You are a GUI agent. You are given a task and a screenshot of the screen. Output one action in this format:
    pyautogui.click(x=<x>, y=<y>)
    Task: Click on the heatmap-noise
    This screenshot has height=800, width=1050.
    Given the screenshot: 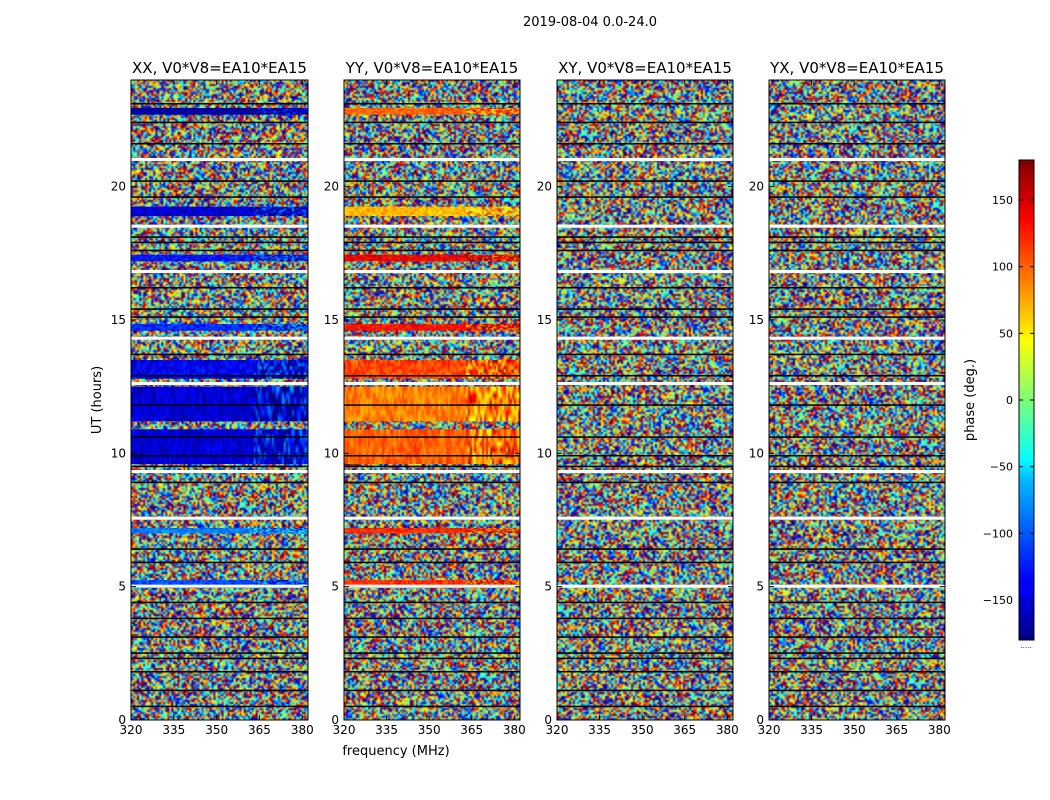 What is the action you would take?
    pyautogui.click(x=645, y=400)
    